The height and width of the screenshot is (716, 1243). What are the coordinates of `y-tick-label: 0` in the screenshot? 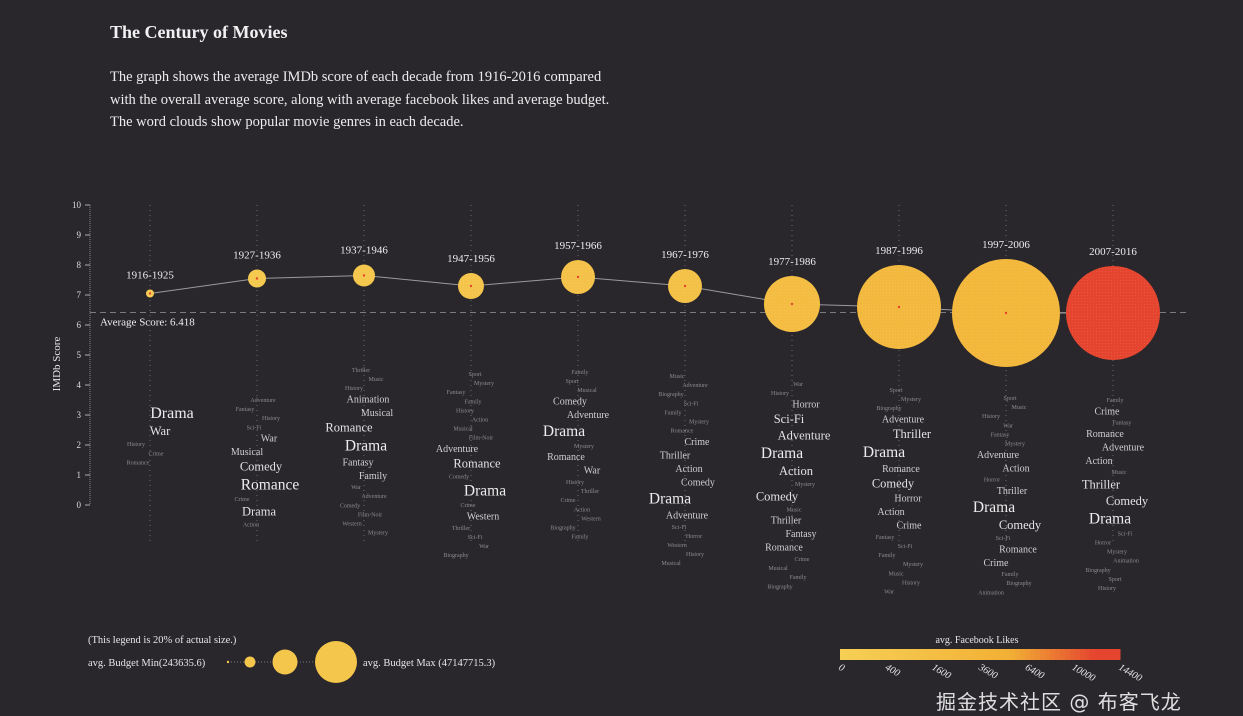 It's located at (79, 505).